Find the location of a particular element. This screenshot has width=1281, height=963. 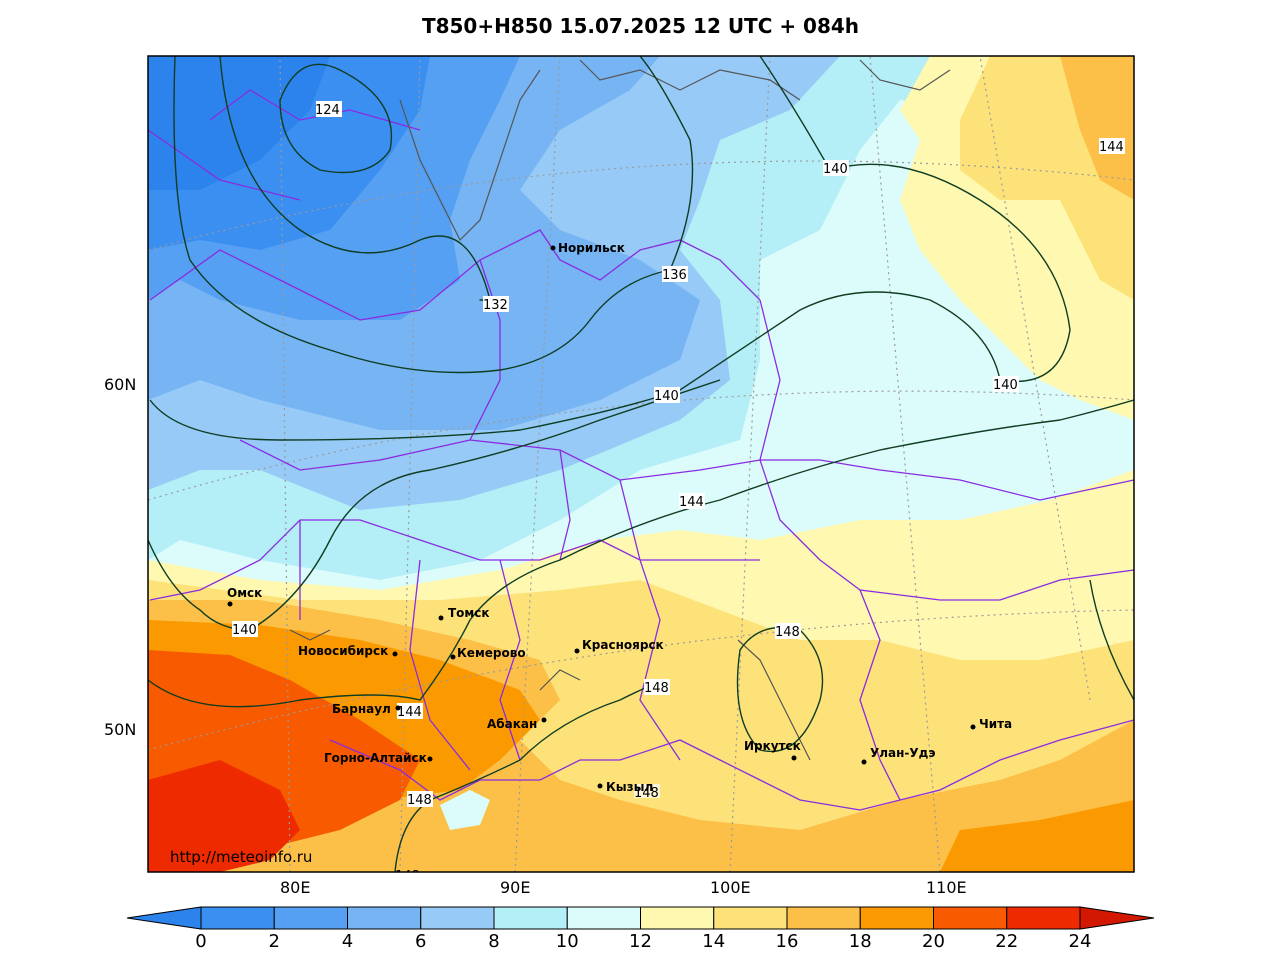

colorbar is located at coordinates (640, 918).